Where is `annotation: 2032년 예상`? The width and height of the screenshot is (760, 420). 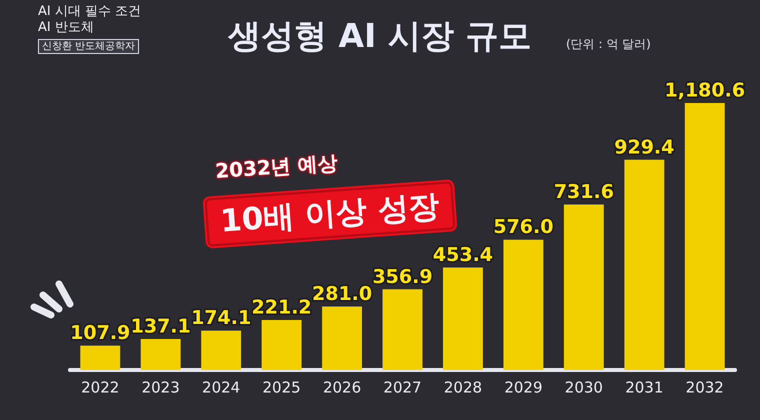
annotation: 2032년 예상 is located at coordinates (276, 166).